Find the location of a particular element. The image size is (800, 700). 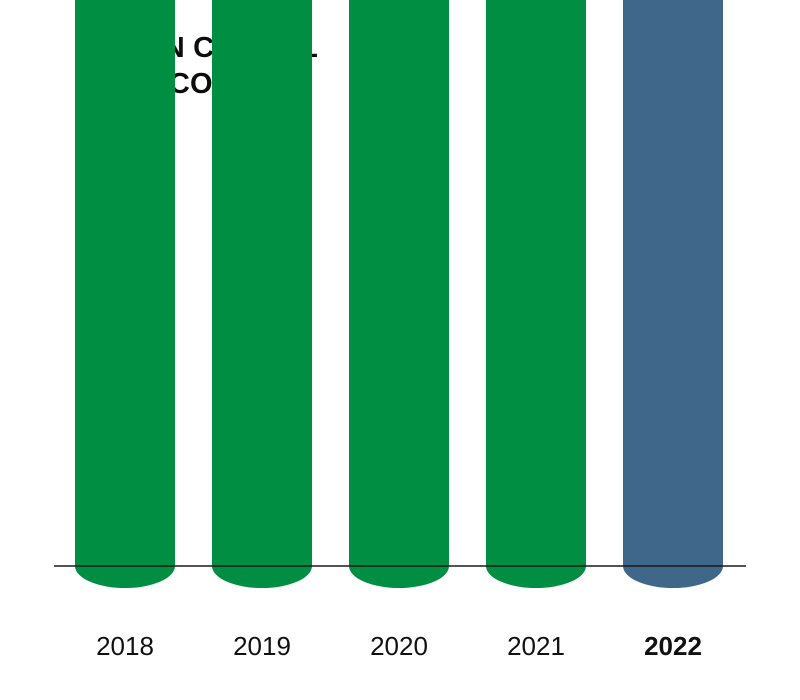

bar-2021 is located at coordinates (536, 294).